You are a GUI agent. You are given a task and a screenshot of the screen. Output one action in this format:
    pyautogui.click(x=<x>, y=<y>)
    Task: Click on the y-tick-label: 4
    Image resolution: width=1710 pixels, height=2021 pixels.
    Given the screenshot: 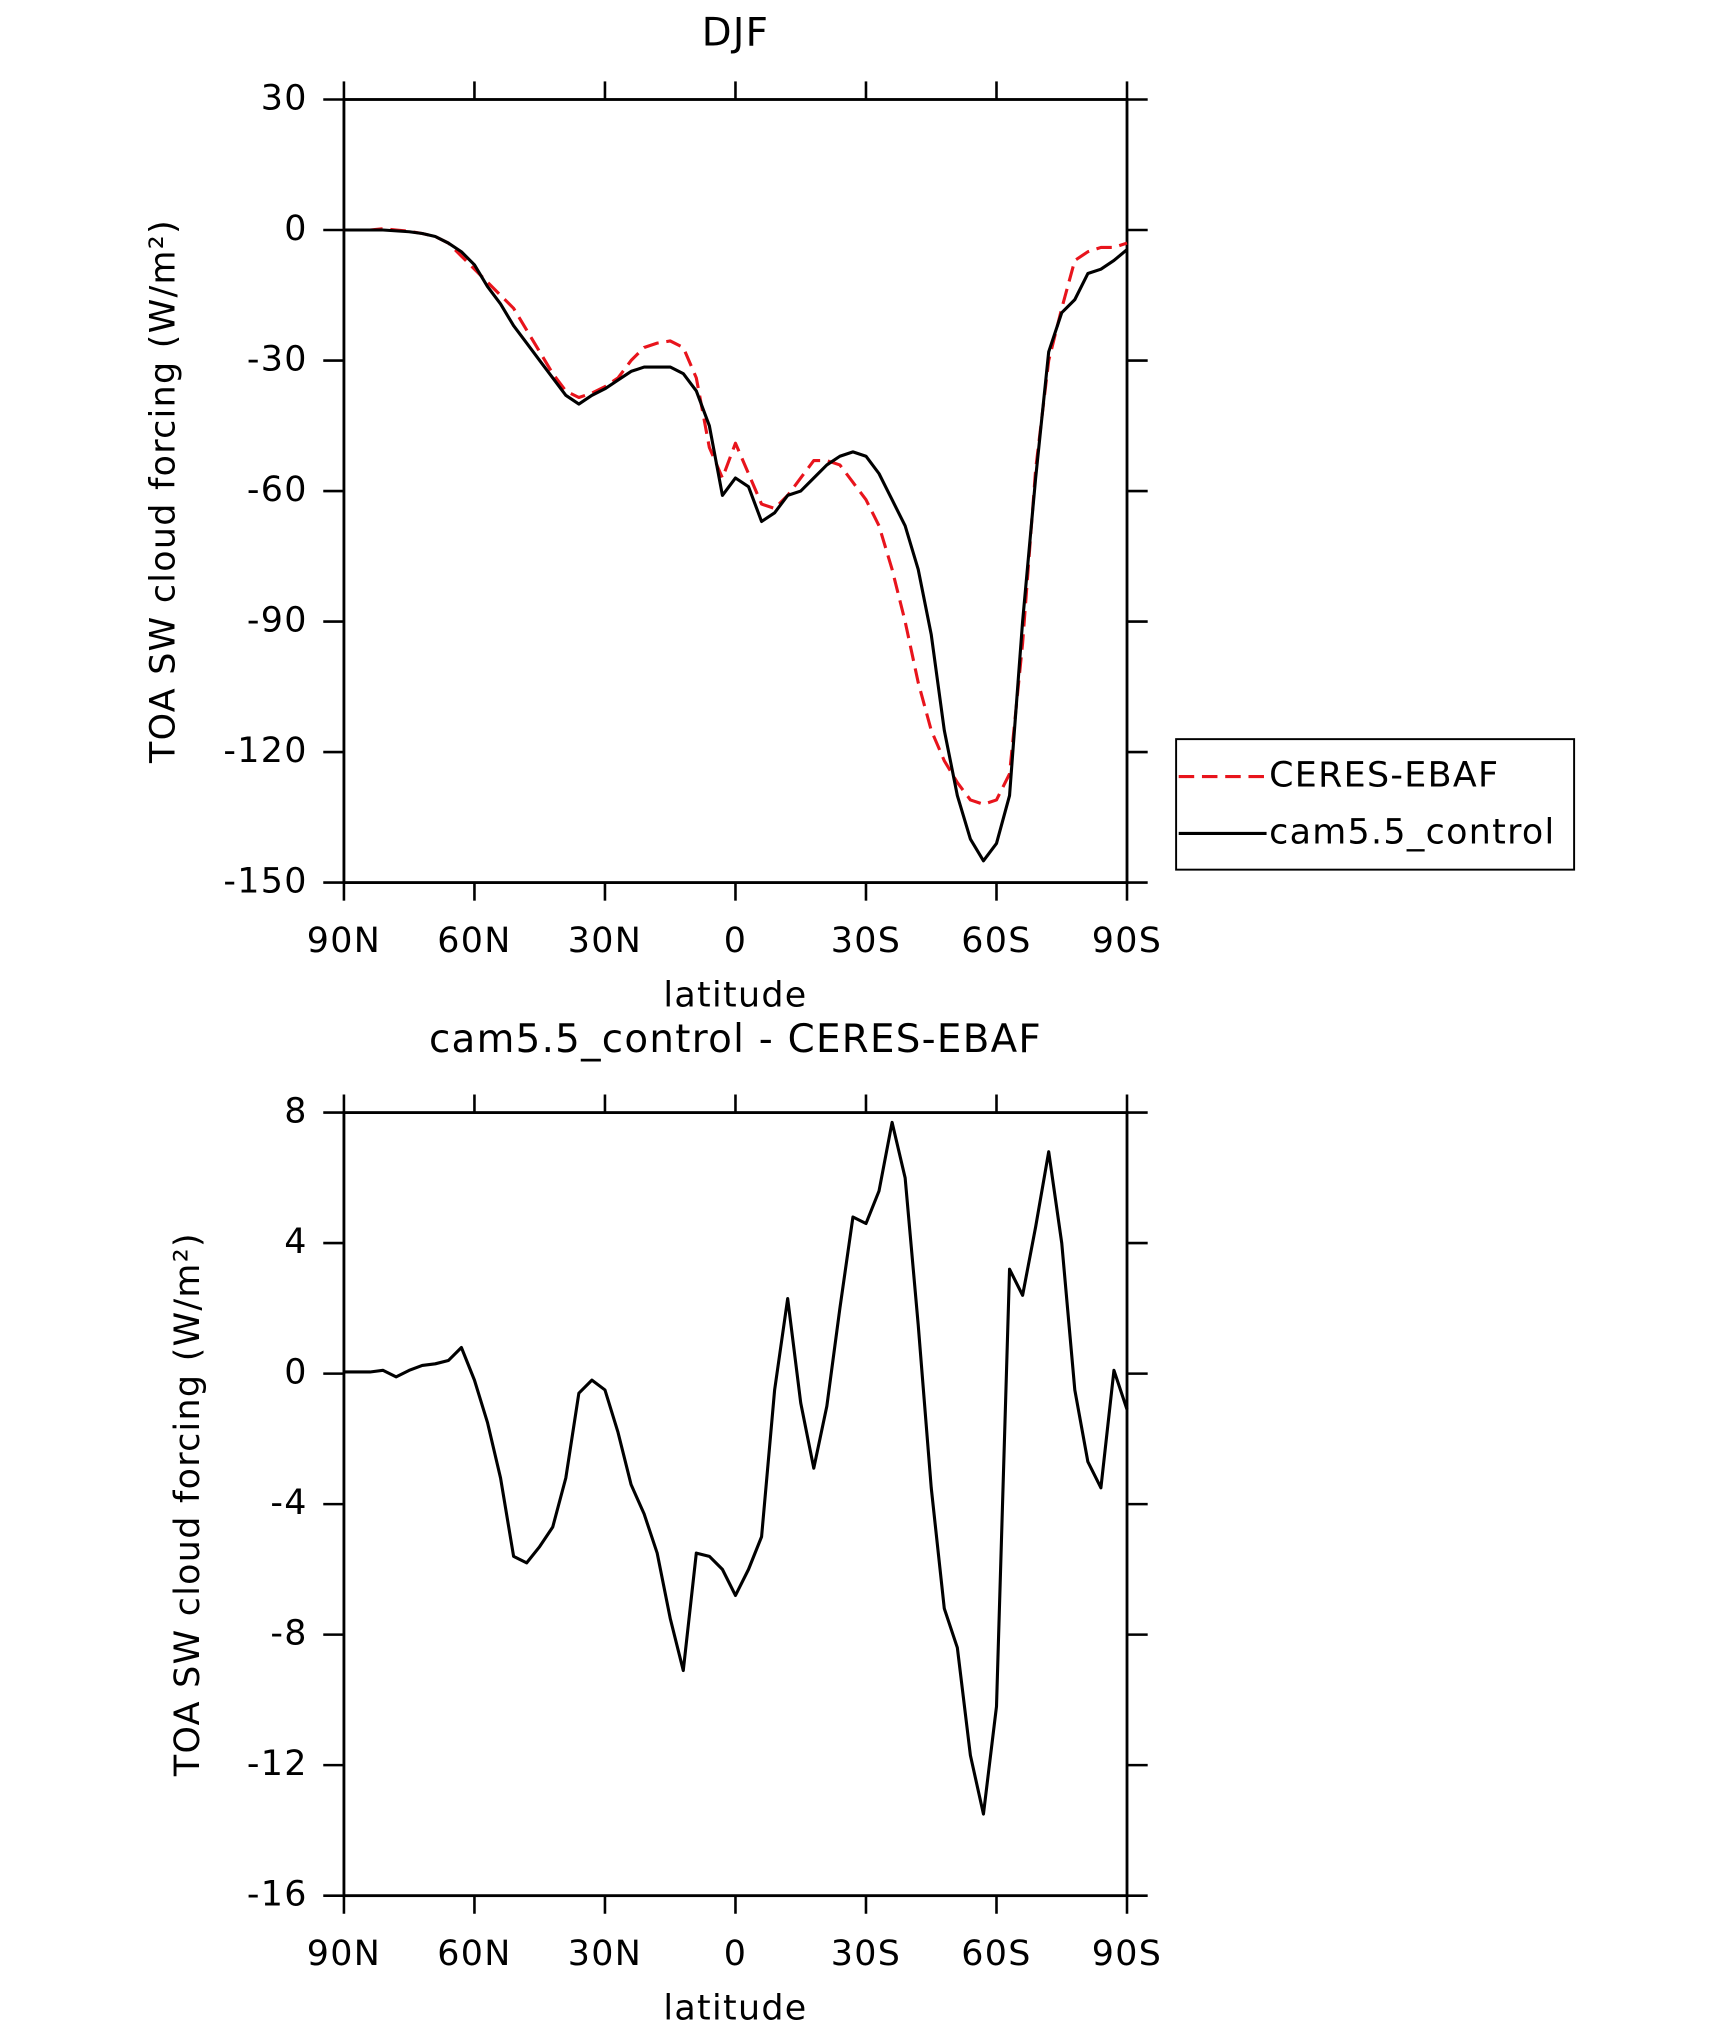 What is the action you would take?
    pyautogui.click(x=295, y=1242)
    